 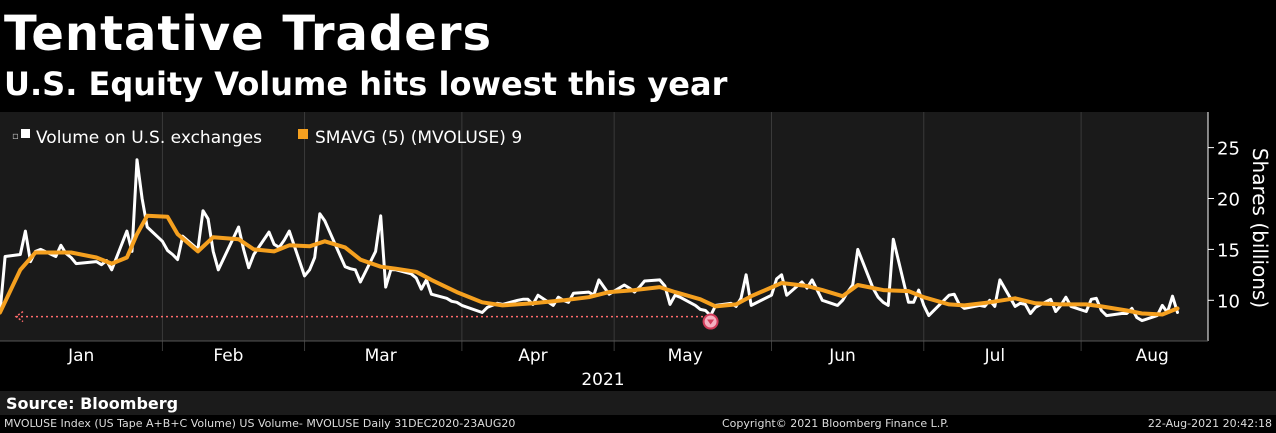 I want to click on legend-toggle-icon: ▫, so click(x=15, y=136).